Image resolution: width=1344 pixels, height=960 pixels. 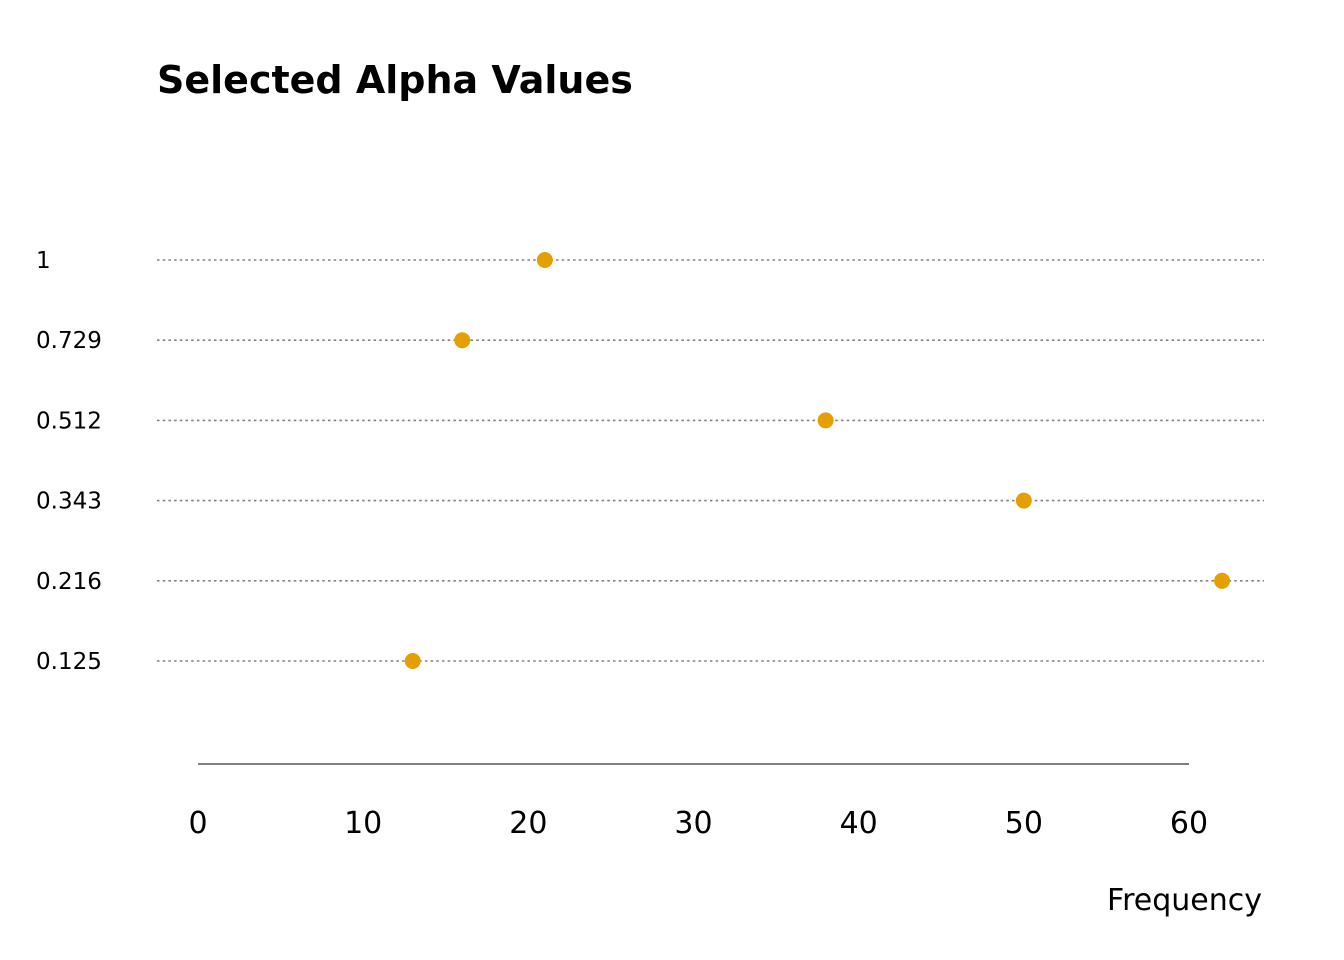 I want to click on category-label: 0.343, so click(x=69, y=502).